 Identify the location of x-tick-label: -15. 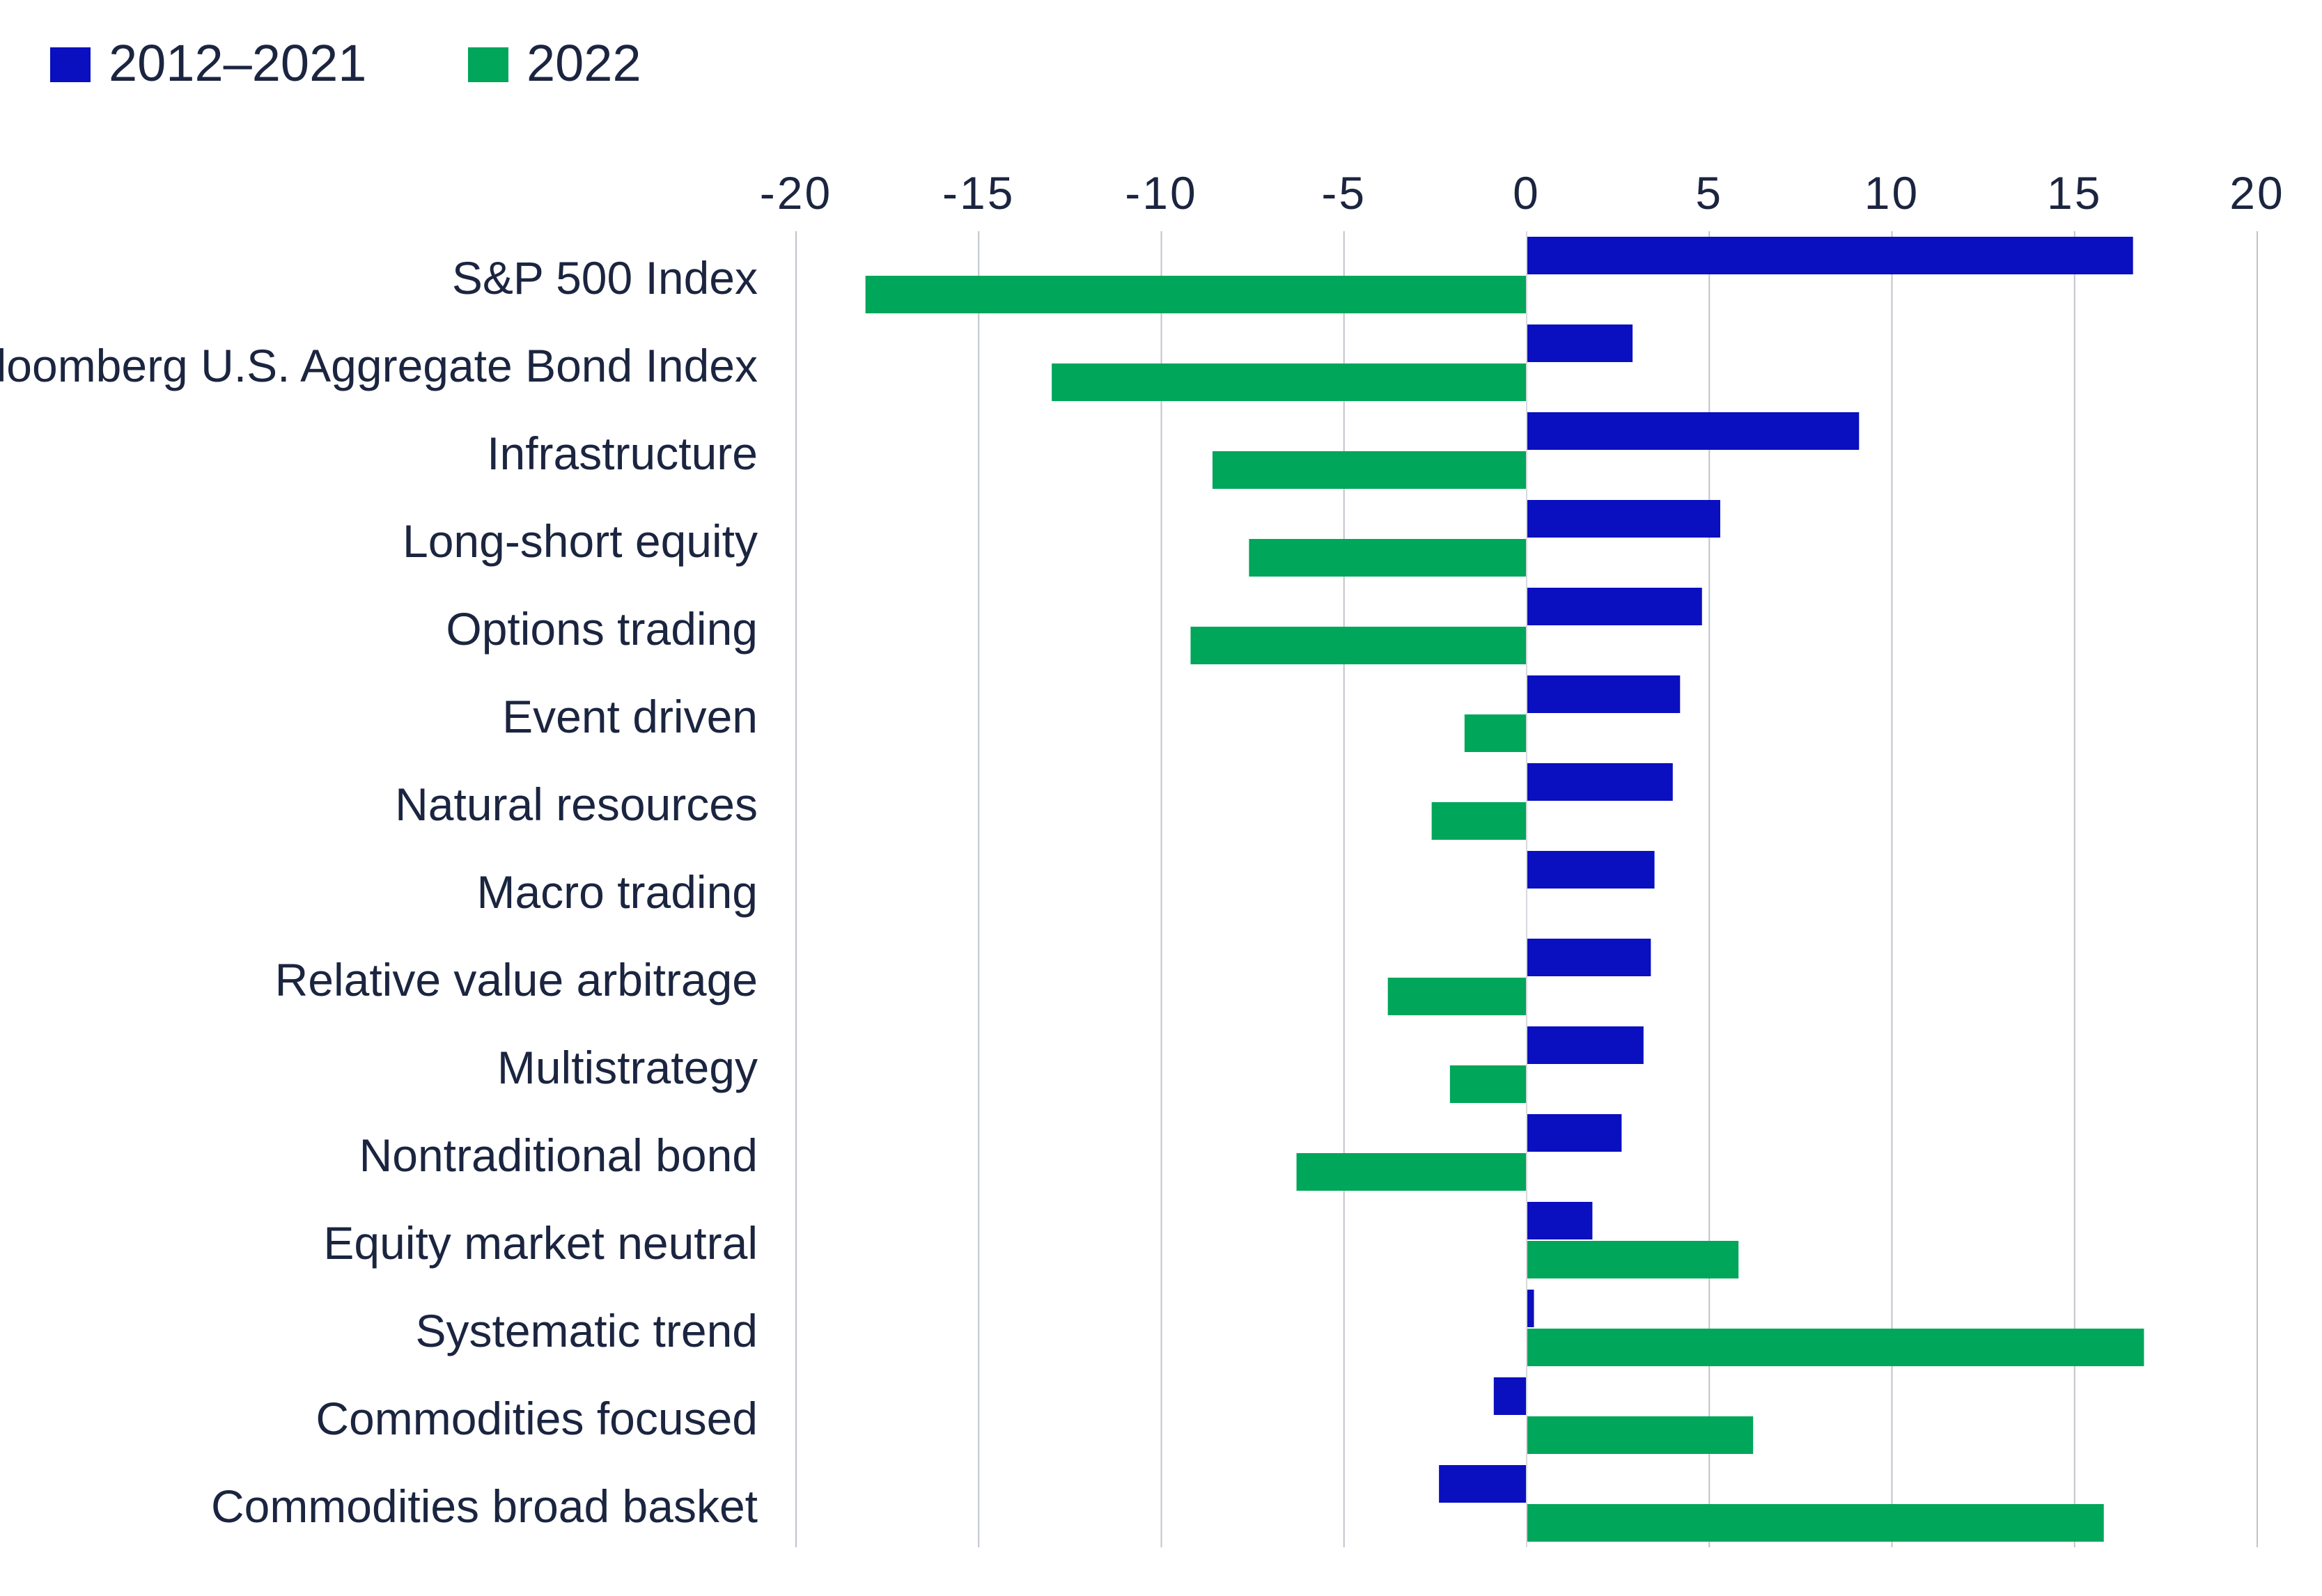
(978, 193).